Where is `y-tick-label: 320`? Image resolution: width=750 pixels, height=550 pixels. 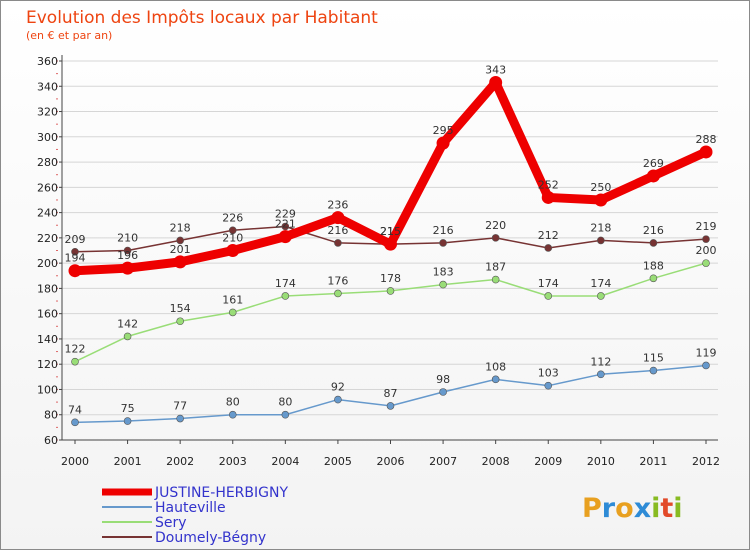 y-tick-label: 320 is located at coordinates (47, 112).